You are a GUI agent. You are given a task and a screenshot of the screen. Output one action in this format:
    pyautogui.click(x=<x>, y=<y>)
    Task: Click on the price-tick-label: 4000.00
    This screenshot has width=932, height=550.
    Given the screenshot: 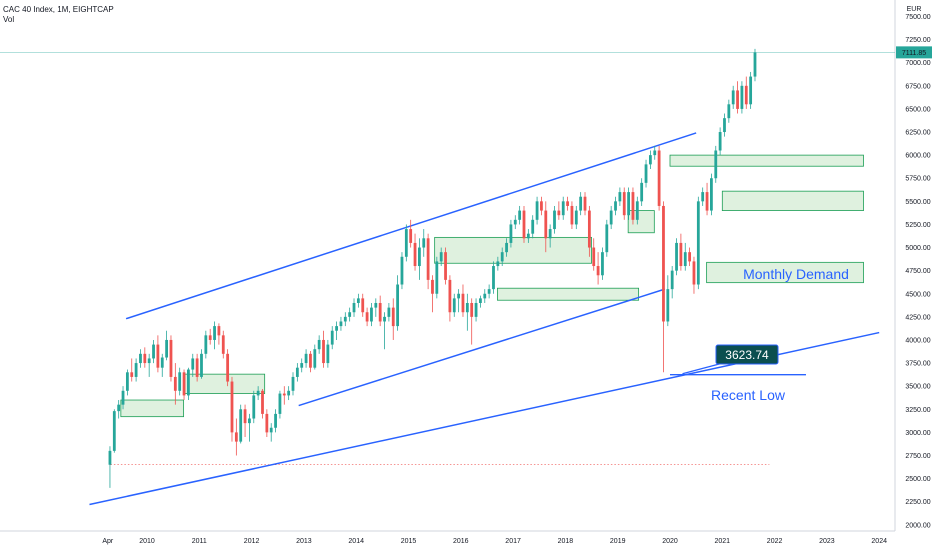 What is the action you would take?
    pyautogui.click(x=917, y=340)
    